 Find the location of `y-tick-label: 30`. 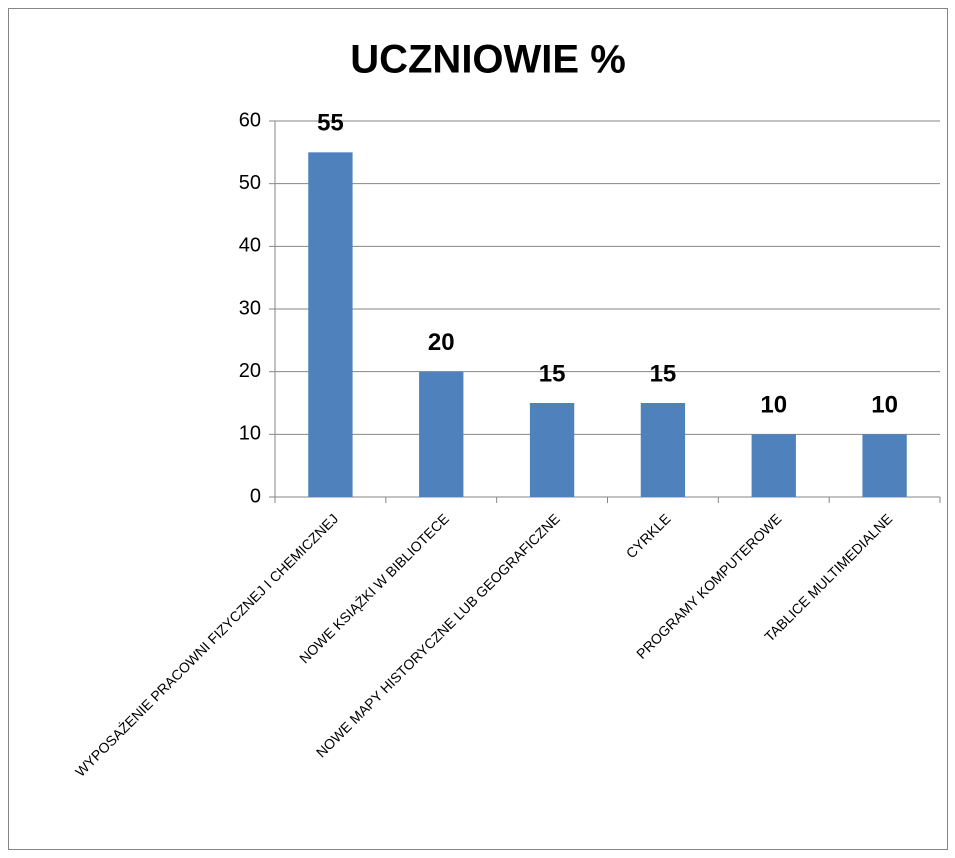

y-tick-label: 30 is located at coordinates (250, 308).